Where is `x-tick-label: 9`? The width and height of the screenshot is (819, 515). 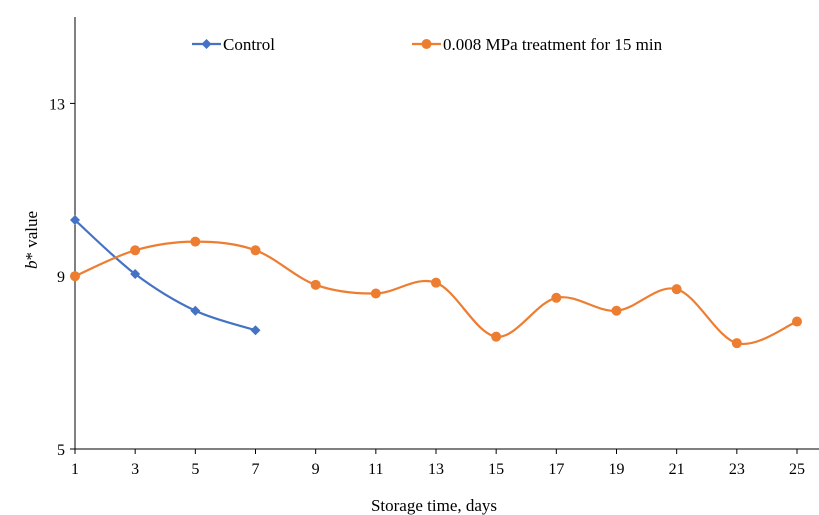 x-tick-label: 9 is located at coordinates (316, 469).